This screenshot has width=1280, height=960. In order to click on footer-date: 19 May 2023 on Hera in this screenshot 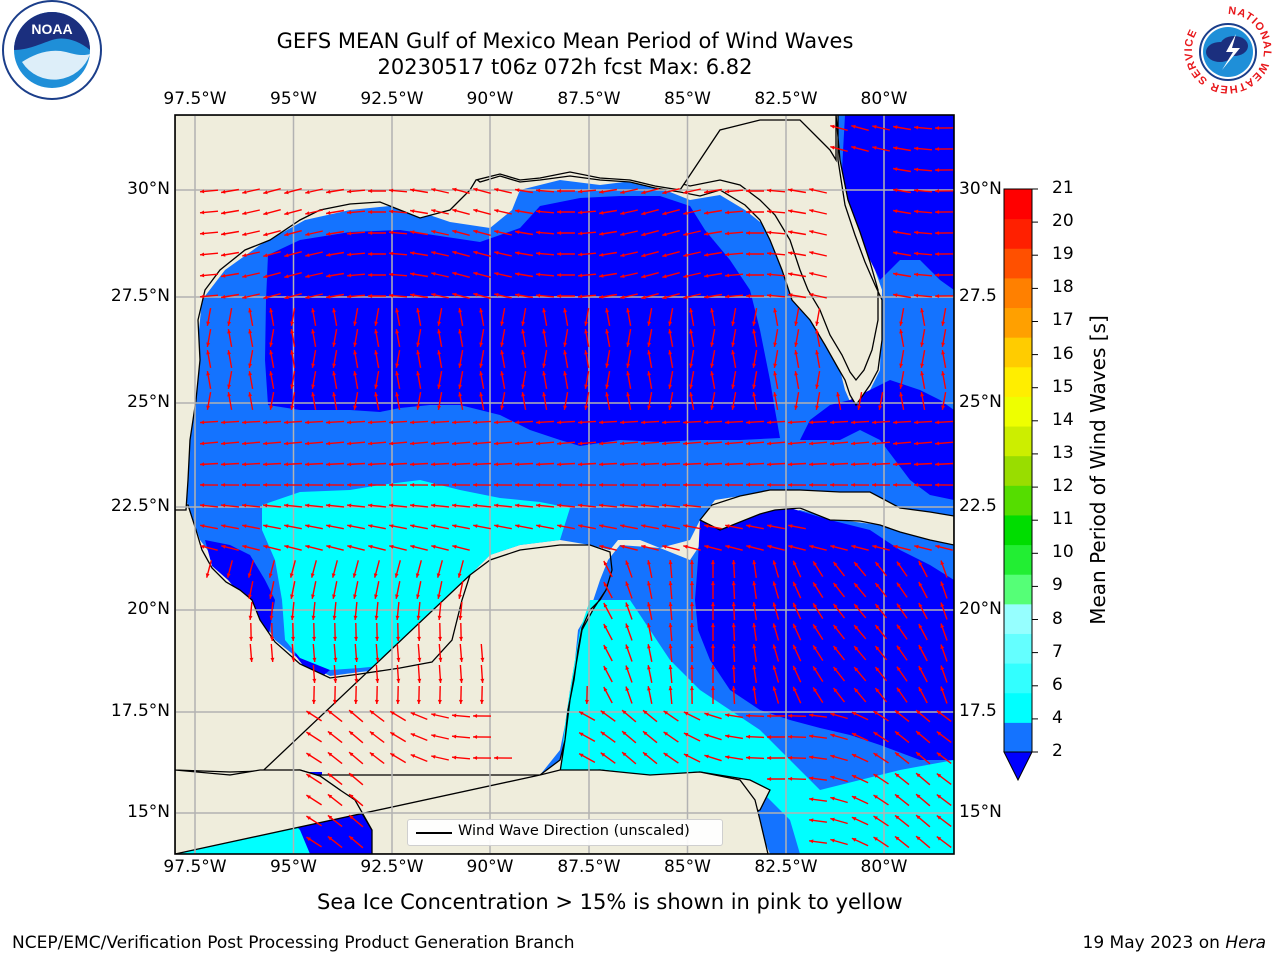, I will do `click(1175, 943)`.